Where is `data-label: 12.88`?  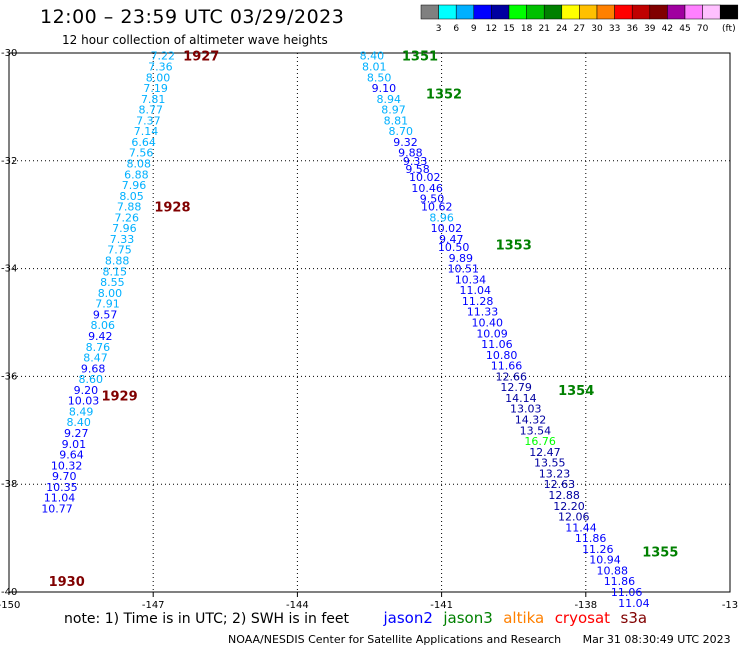 data-label: 12.88 is located at coordinates (564, 495).